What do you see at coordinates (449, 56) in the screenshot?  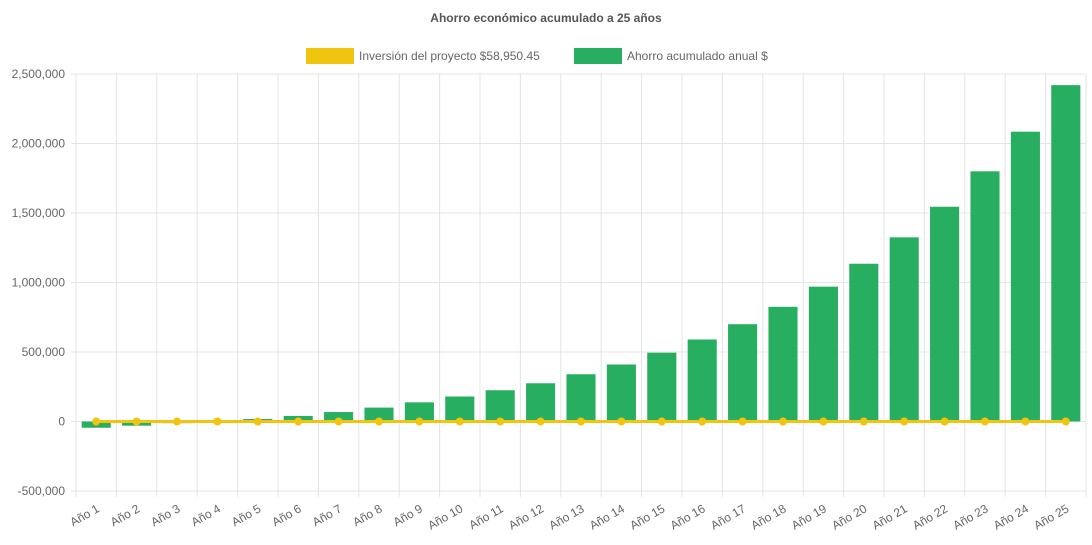 I see `legend-label-investment: Inversión del proyecto $58,950.45` at bounding box center [449, 56].